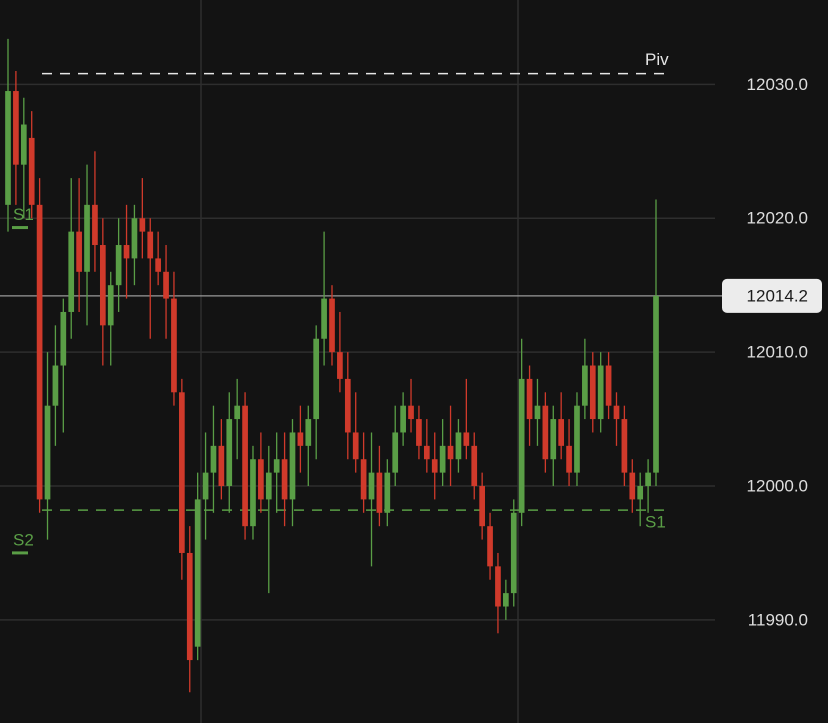 This screenshot has height=723, width=828. I want to click on y-tick-label: 11990.0, so click(778, 619).